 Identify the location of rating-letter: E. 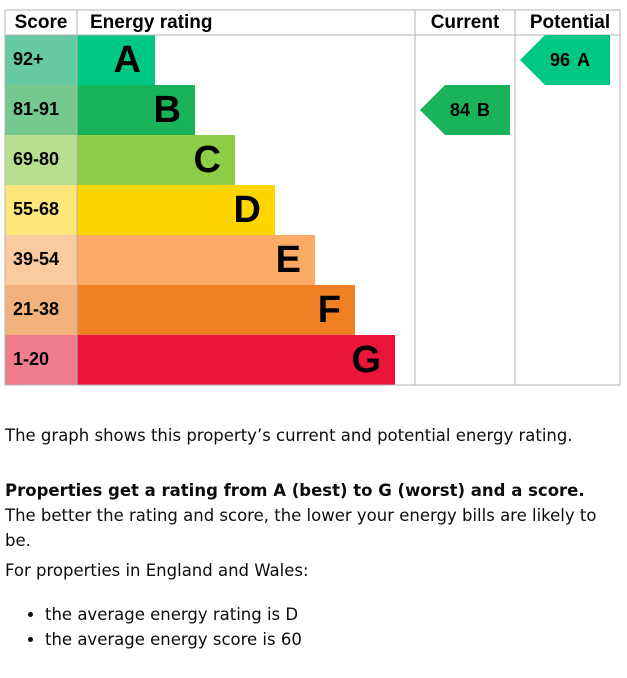
(288, 260).